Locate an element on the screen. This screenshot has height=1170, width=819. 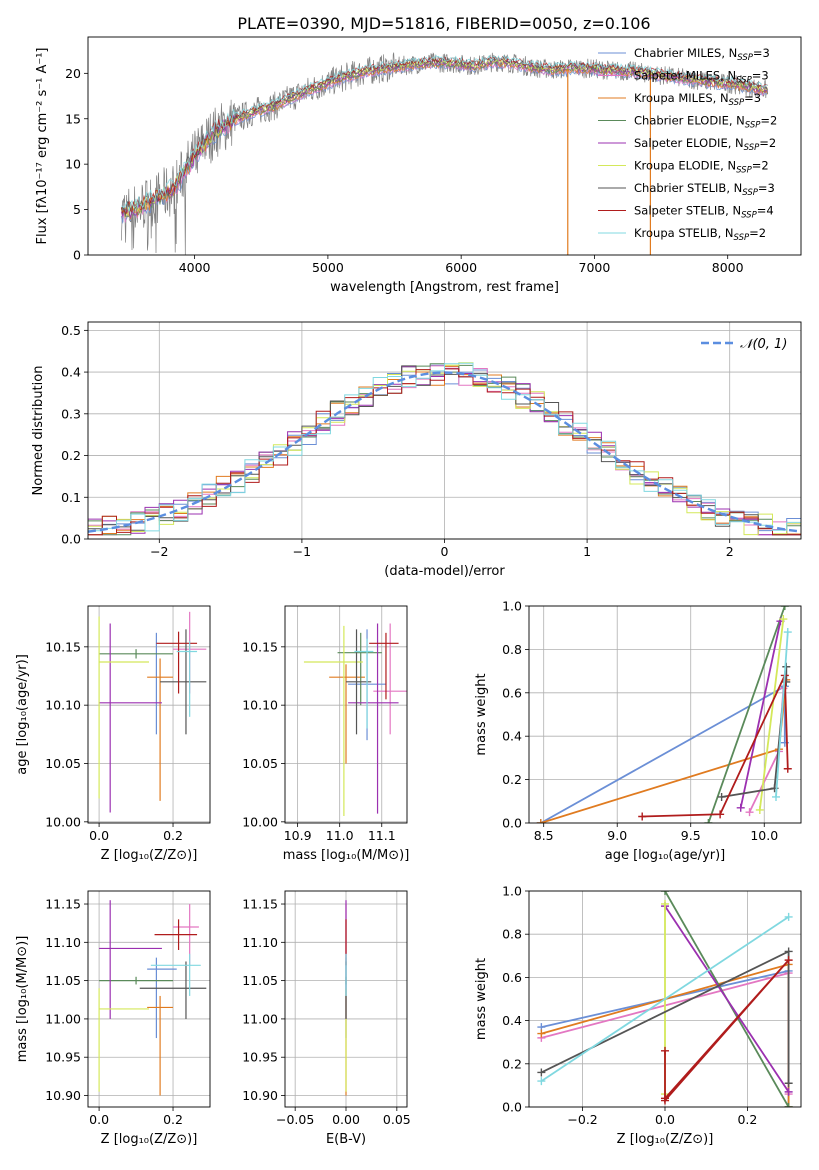
series-line-salpeter_elodie is located at coordinates (760, 714).